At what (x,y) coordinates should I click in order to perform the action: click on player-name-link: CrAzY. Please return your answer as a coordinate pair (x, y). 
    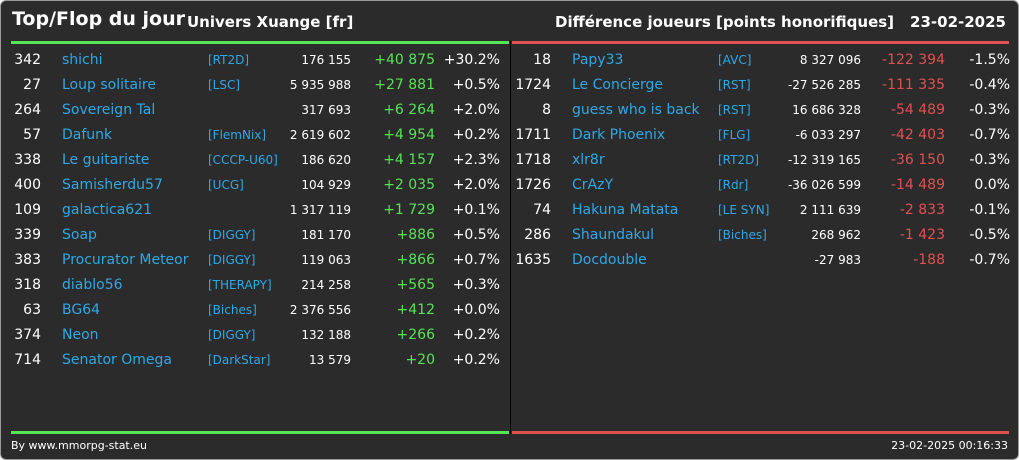
    Looking at the image, I should click on (593, 185).